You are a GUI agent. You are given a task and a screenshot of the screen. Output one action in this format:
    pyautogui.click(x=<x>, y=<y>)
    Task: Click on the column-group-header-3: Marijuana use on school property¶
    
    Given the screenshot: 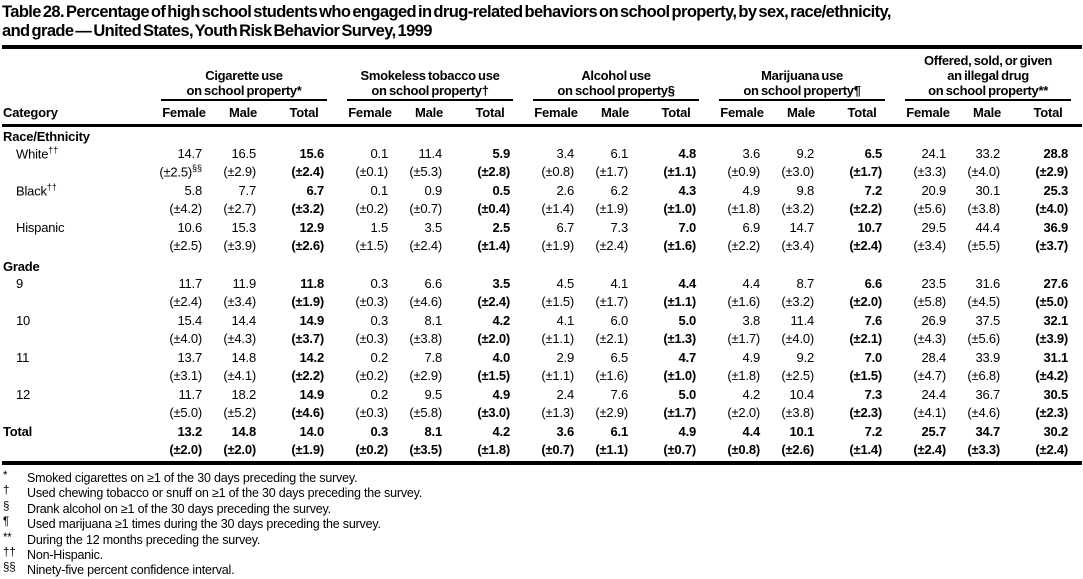 What is the action you would take?
    pyautogui.click(x=803, y=75)
    